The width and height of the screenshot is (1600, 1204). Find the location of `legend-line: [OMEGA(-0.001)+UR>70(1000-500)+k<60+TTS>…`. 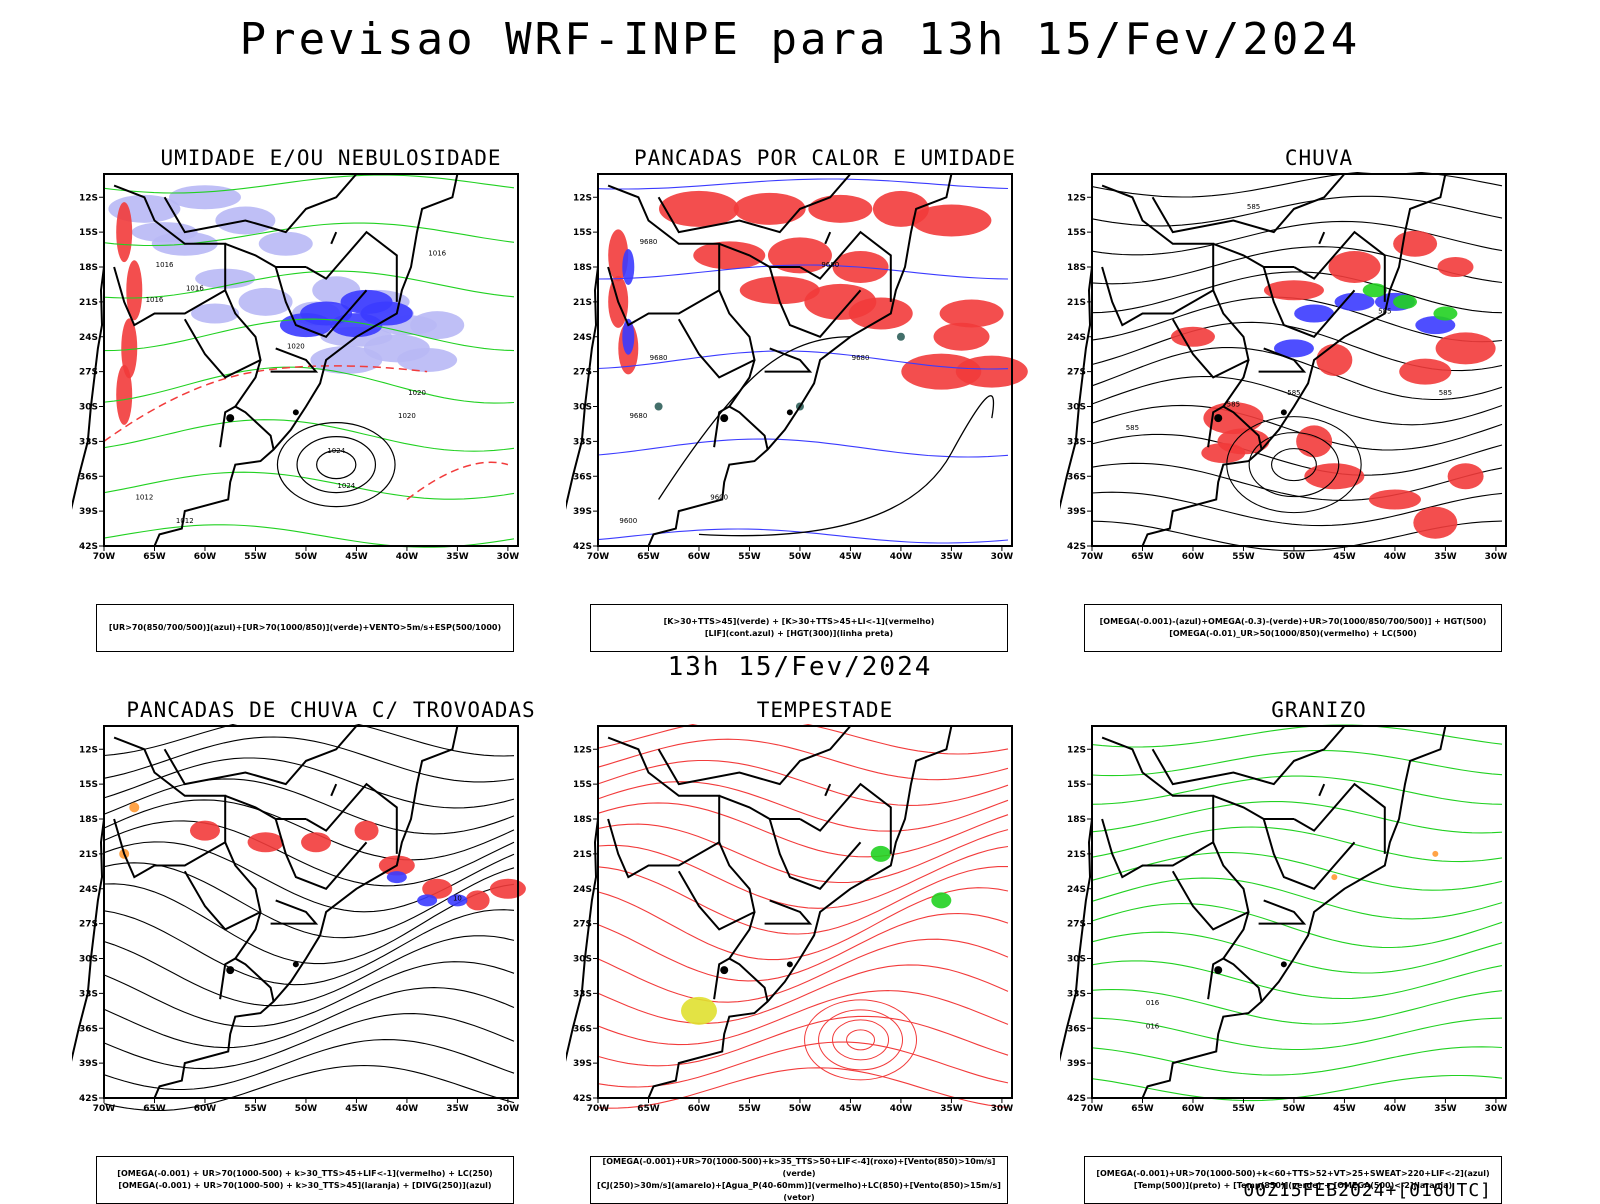

legend-line: [OMEGA(-0.001)+UR>70(1000-500)+k<60+TTS>… is located at coordinates (1293, 1173).